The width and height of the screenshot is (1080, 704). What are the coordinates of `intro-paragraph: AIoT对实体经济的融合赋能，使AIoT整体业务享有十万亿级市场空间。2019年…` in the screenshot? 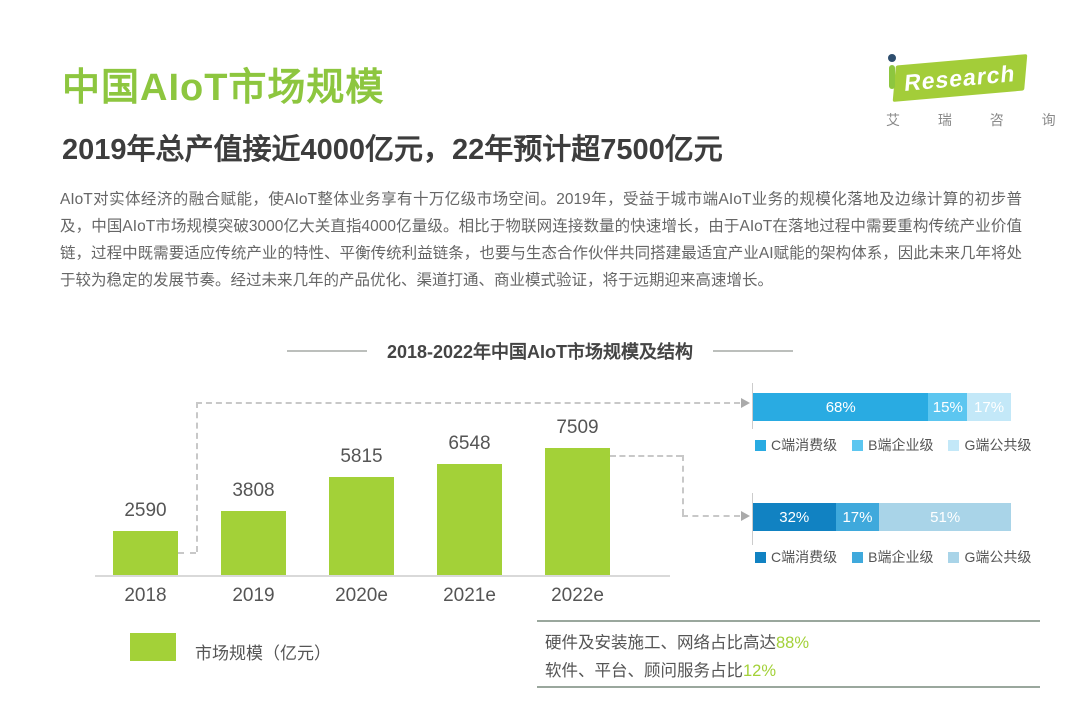 It's located at (541, 240).